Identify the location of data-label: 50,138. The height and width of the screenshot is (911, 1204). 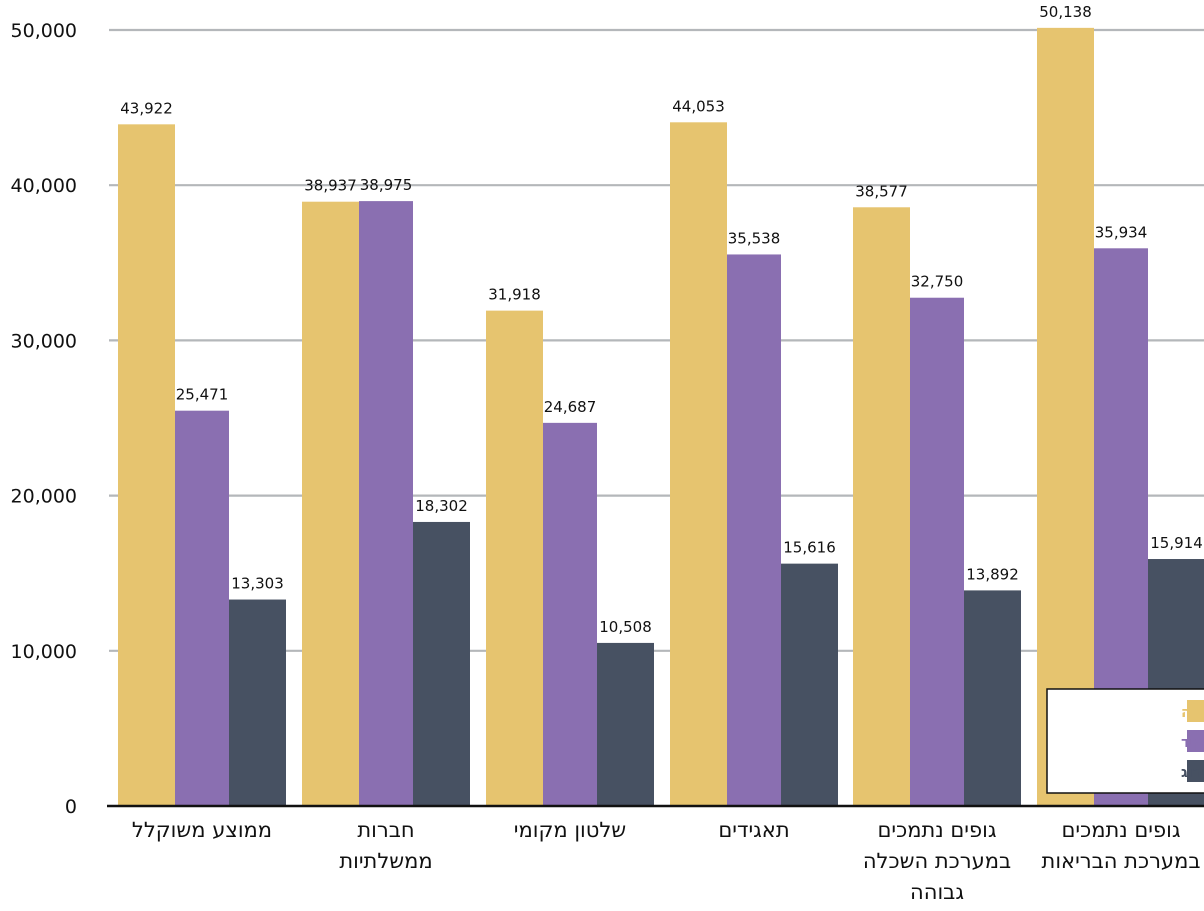
(1065, 12).